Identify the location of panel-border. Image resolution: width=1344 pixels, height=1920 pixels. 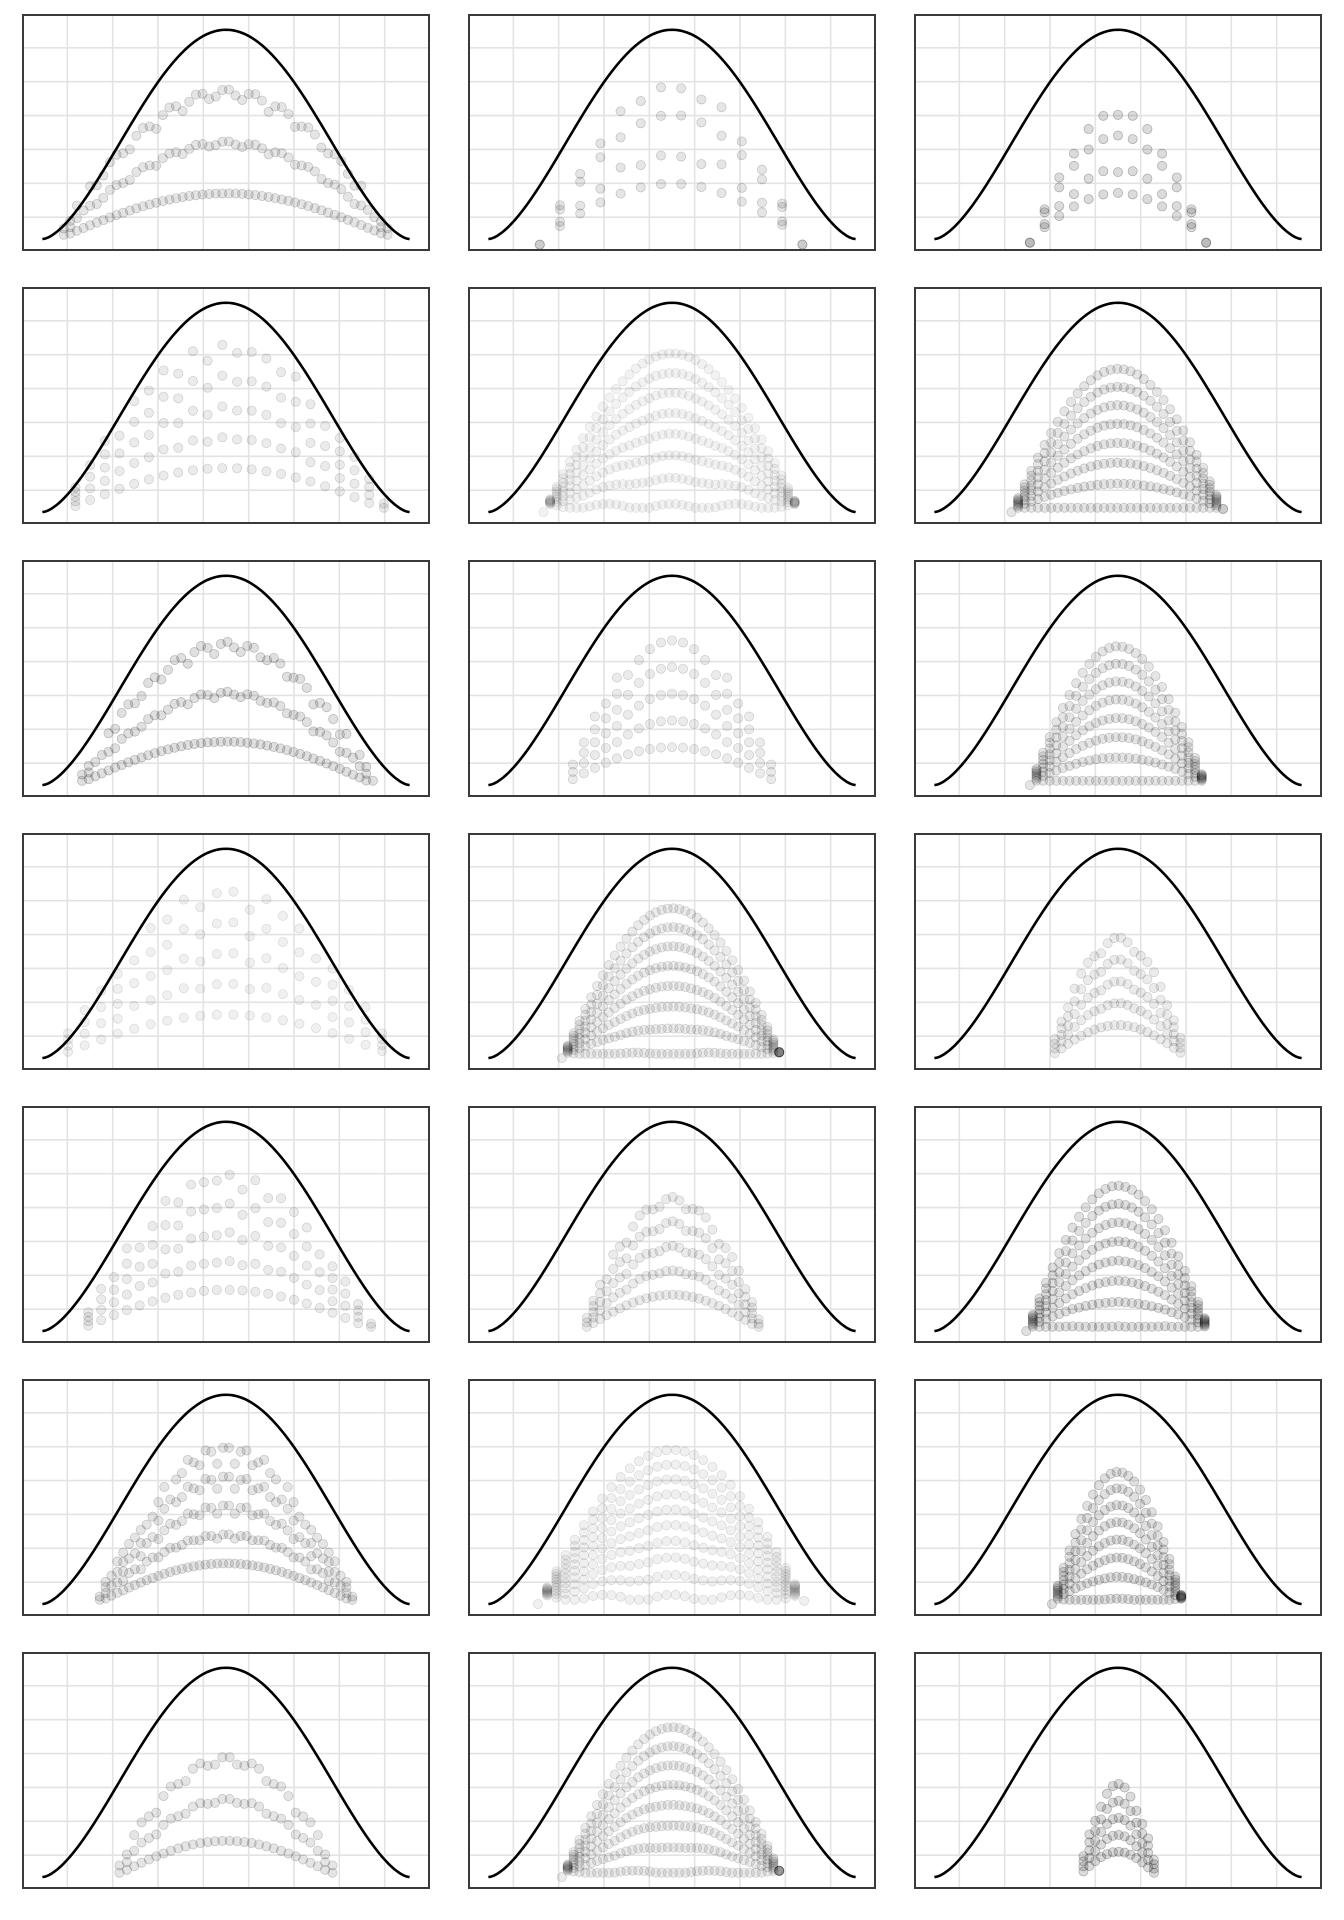
(672, 678).